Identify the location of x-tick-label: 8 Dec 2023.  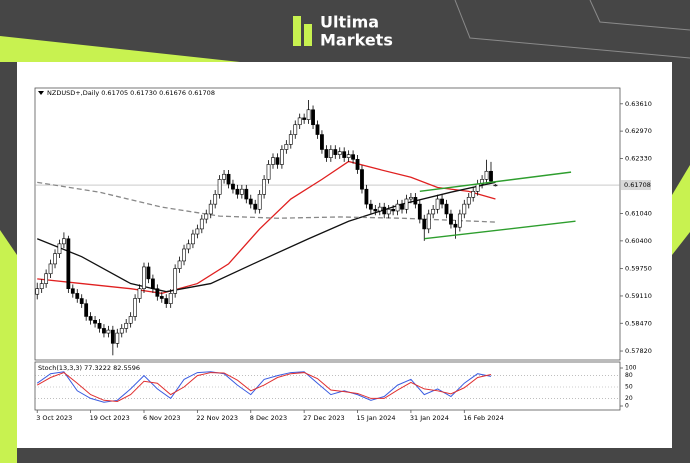
(268, 418).